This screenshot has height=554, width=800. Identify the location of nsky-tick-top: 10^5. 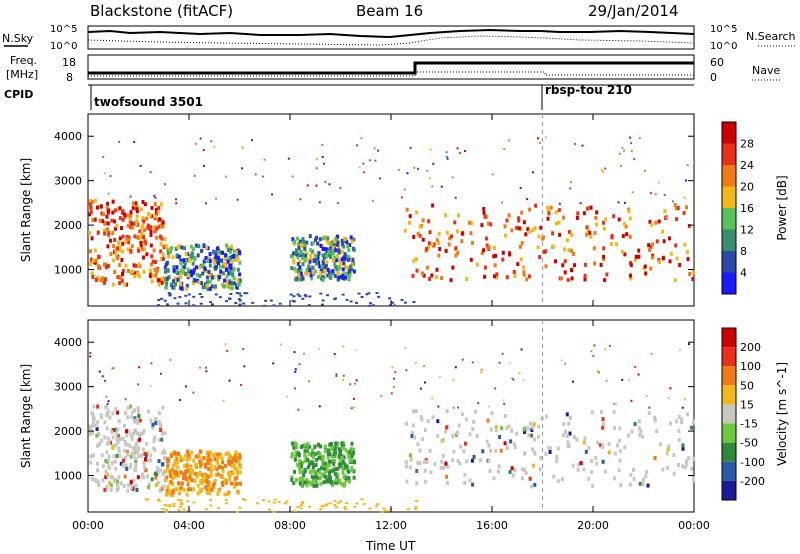
(63, 29).